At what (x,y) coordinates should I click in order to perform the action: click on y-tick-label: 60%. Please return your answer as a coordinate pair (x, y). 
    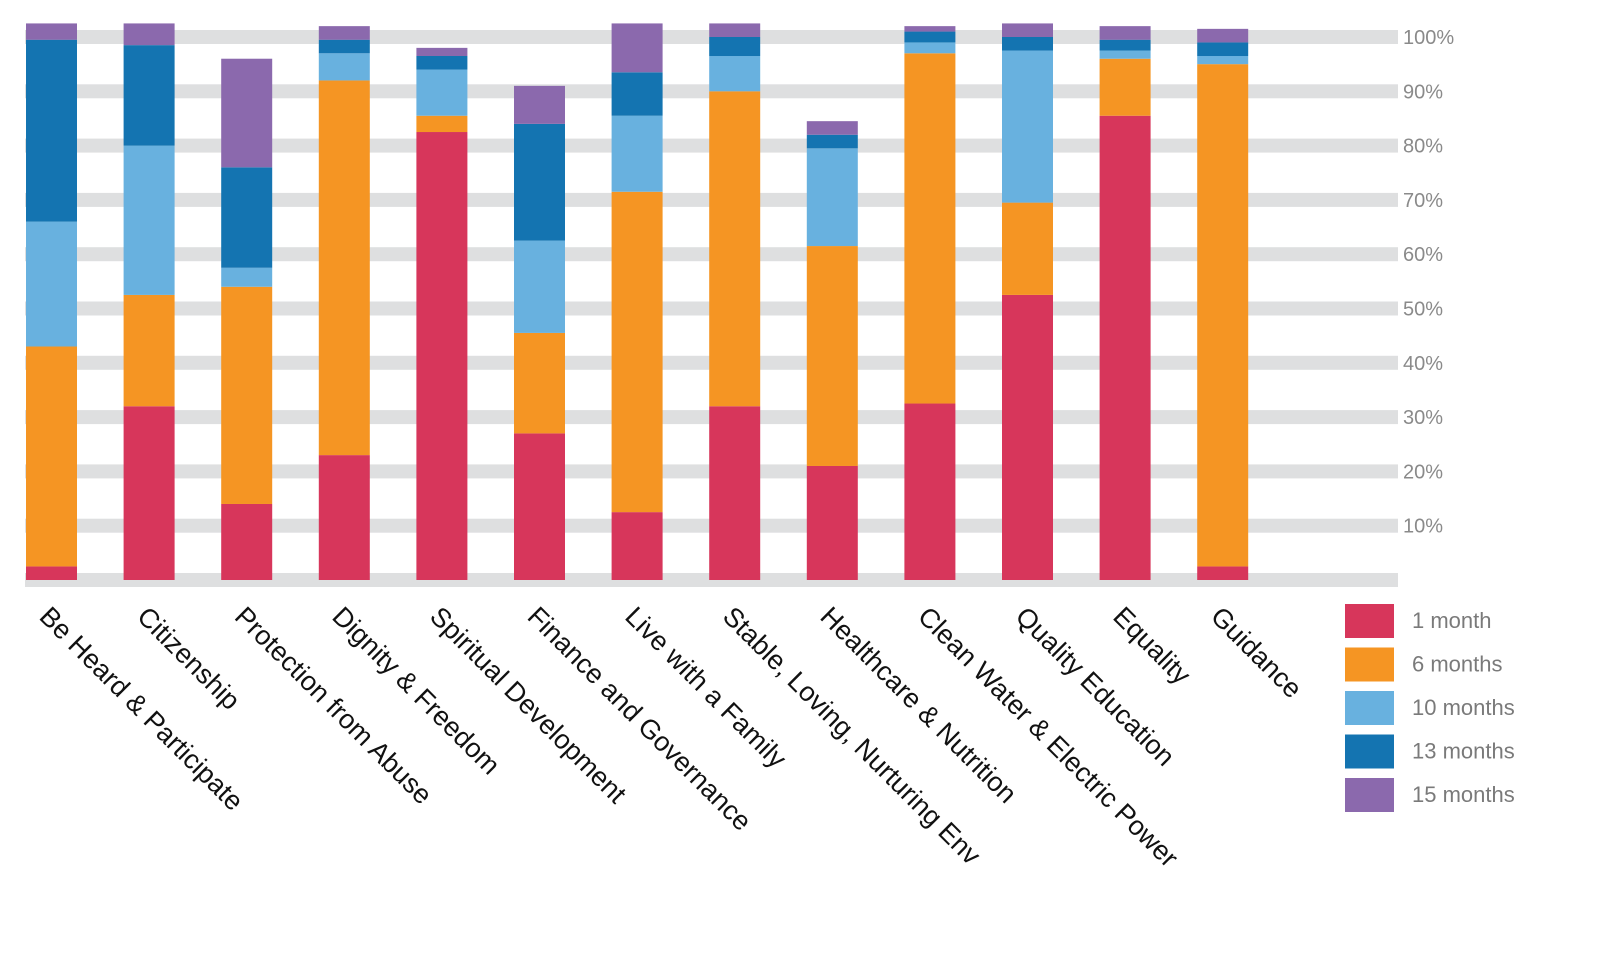
    Looking at the image, I should click on (1423, 255).